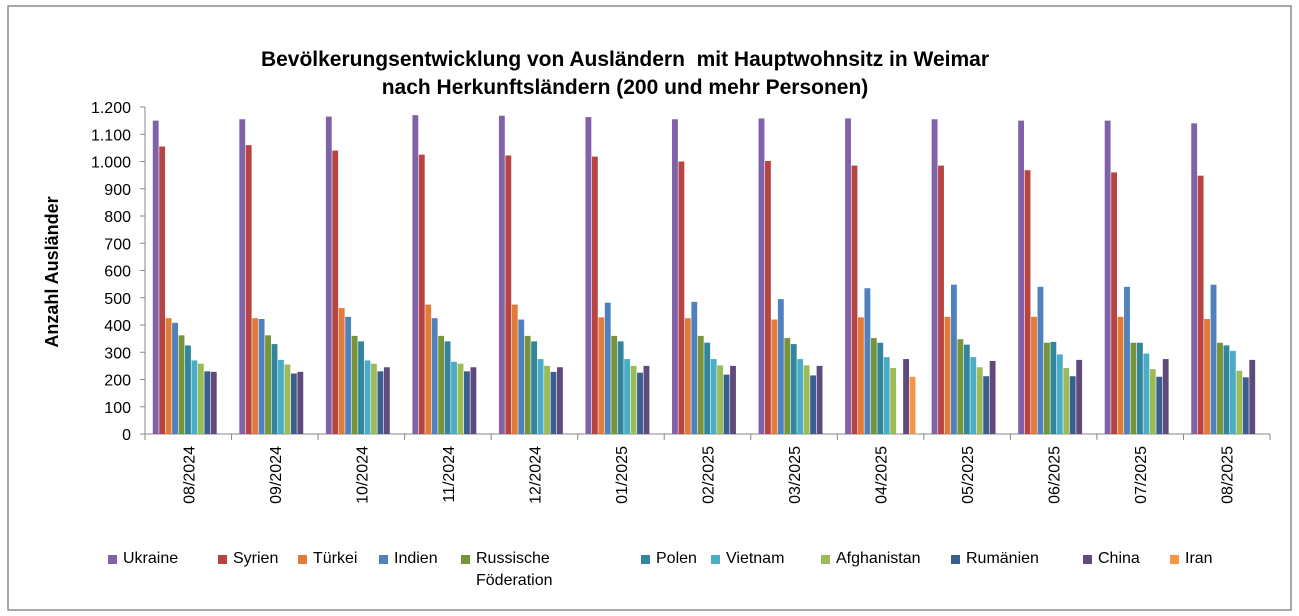  I want to click on legend-item: Iran, so click(1191, 560).